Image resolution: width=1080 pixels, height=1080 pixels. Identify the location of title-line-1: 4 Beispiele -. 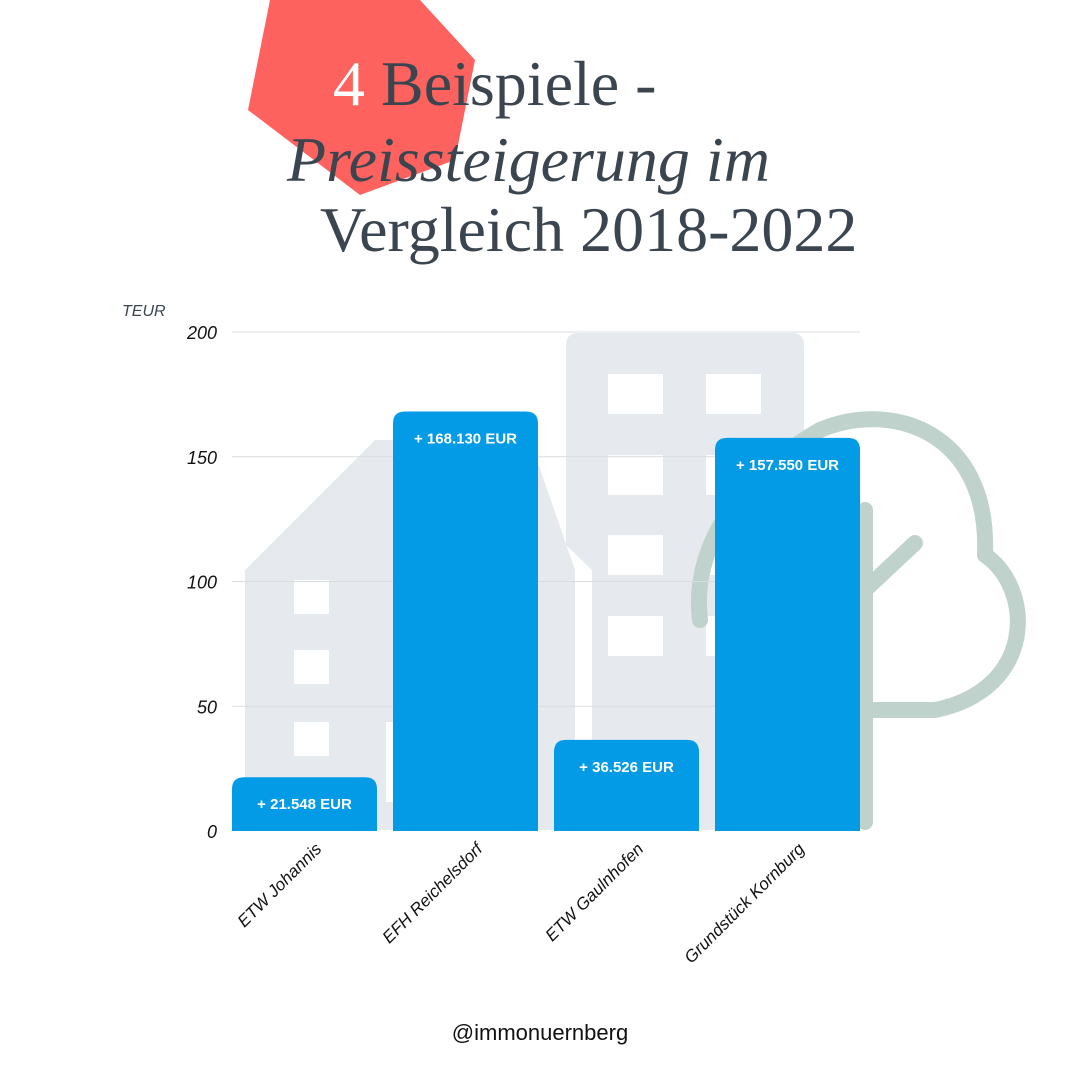
(494, 84).